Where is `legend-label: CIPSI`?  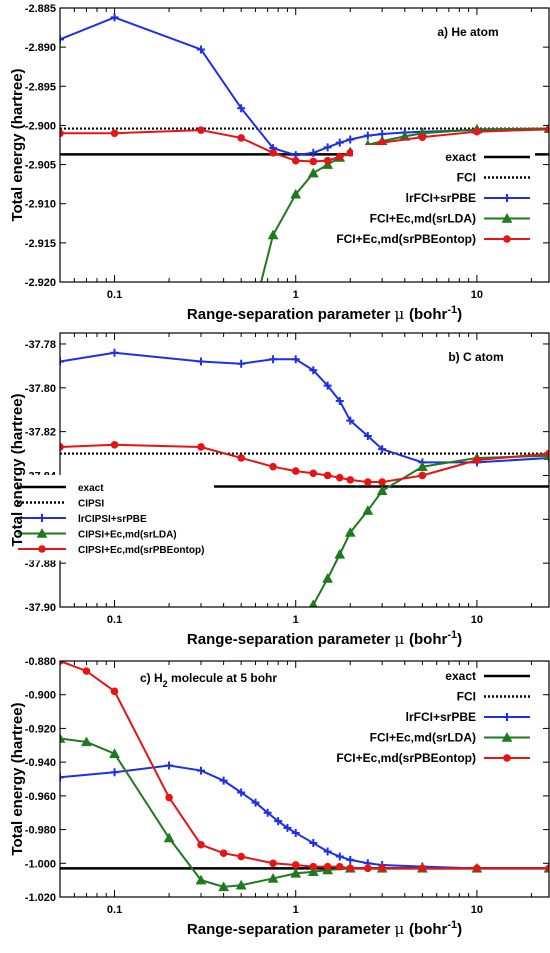
legend-label: CIPSI is located at coordinates (91, 504).